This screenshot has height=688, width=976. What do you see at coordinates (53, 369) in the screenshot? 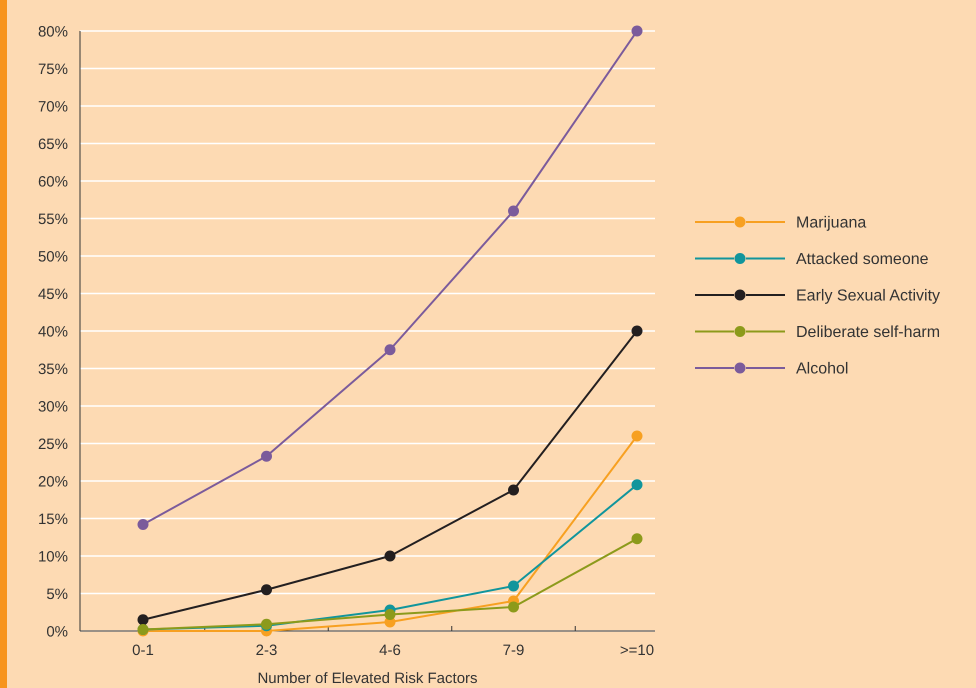
I see `y-tick-label: 35%` at bounding box center [53, 369].